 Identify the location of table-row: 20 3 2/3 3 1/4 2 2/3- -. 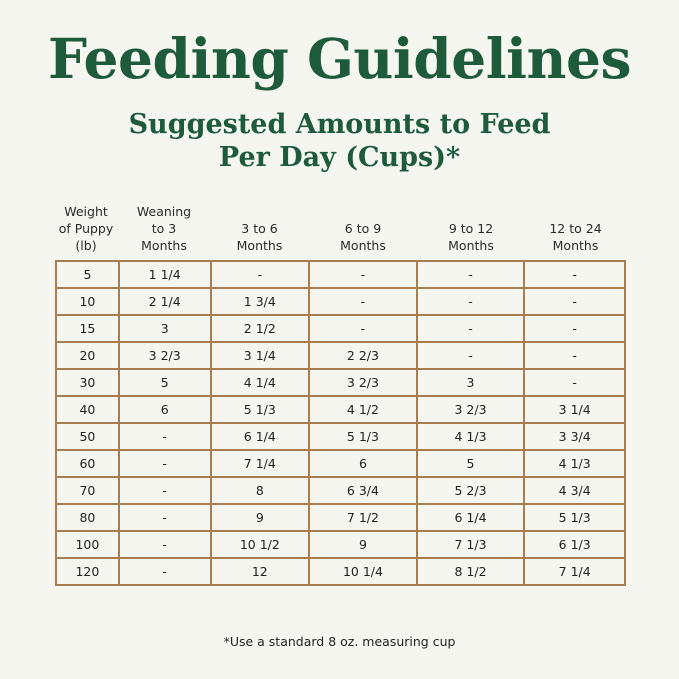
(340, 355).